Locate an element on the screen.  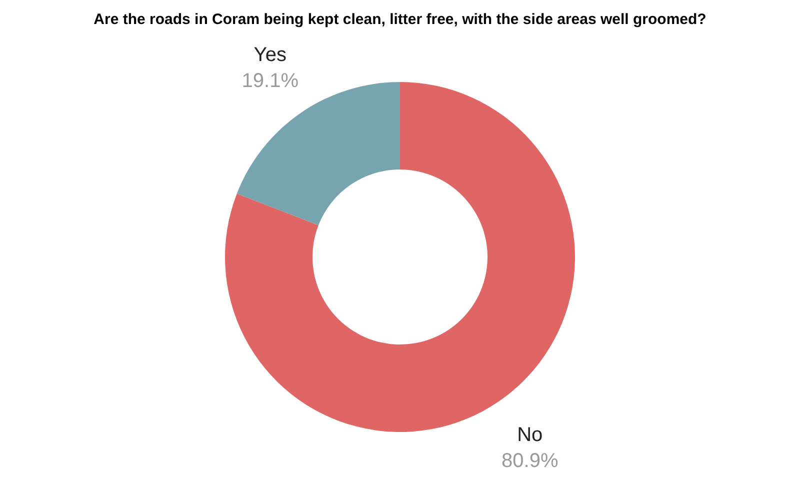
data-label: 80.9% is located at coordinates (530, 461).